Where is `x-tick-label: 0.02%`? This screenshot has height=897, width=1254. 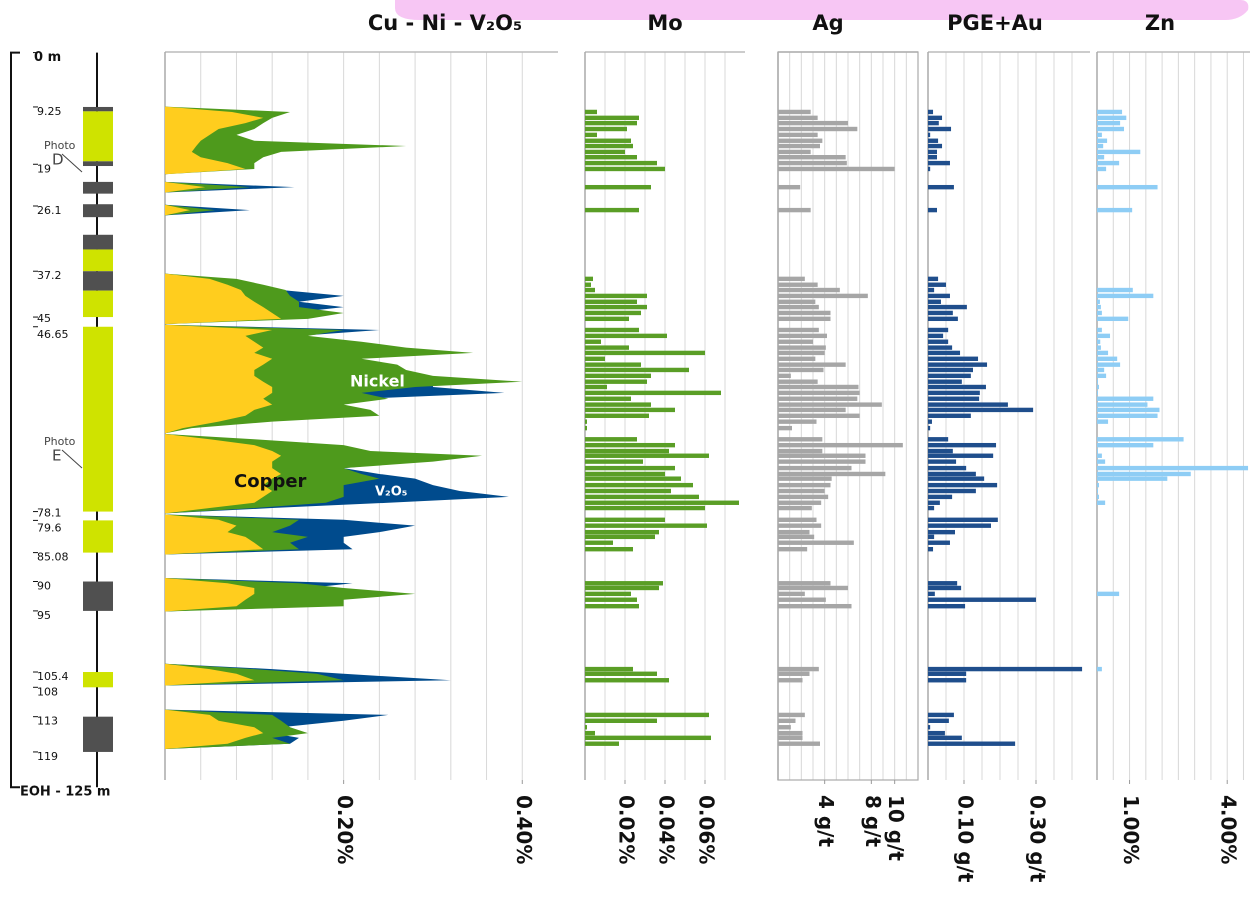
x-tick-label: 0.02% is located at coordinates (627, 829).